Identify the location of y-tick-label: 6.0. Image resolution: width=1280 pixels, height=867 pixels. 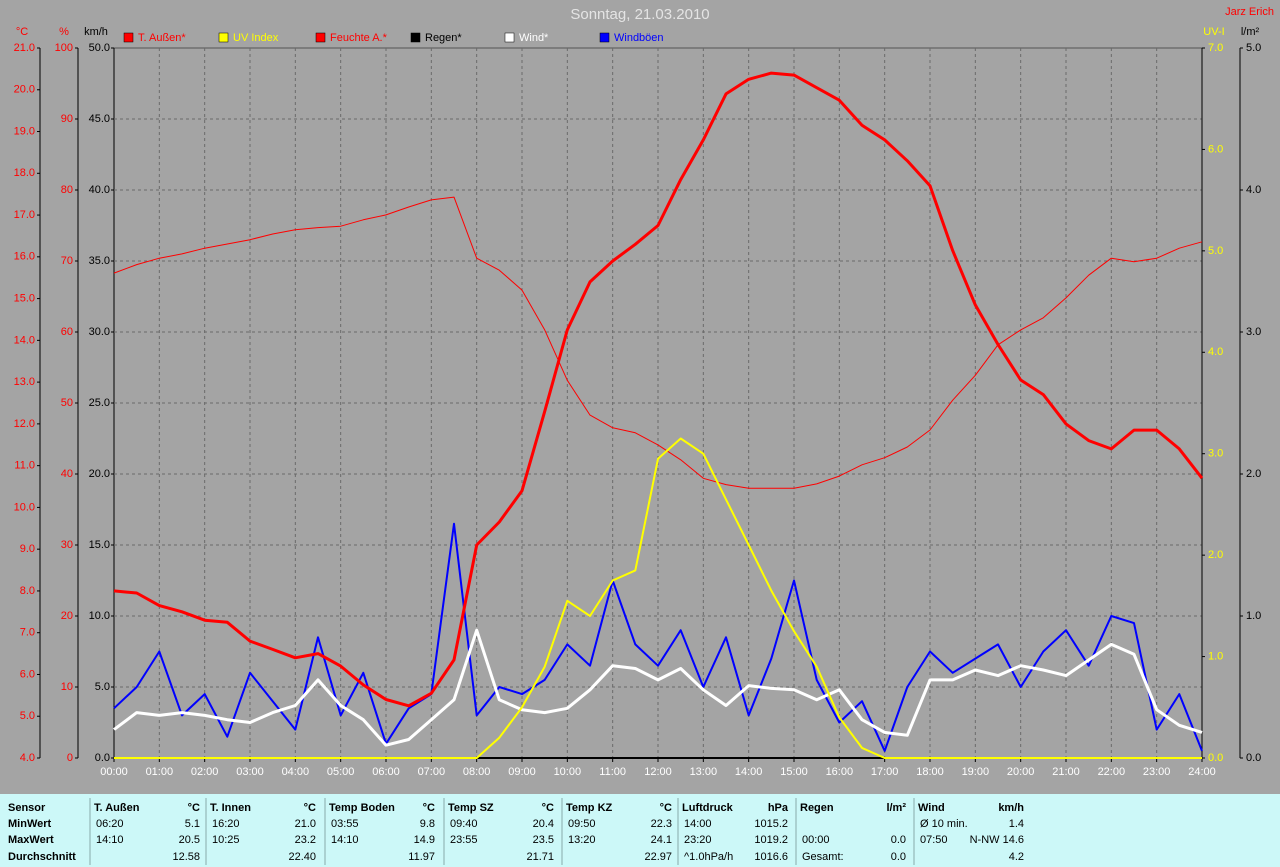
(27, 674).